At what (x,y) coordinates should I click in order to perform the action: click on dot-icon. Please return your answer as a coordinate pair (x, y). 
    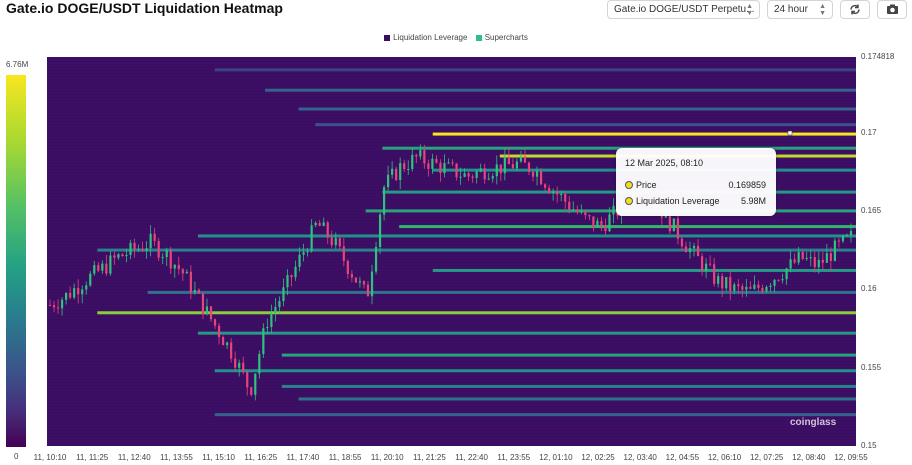
    Looking at the image, I should click on (629, 201).